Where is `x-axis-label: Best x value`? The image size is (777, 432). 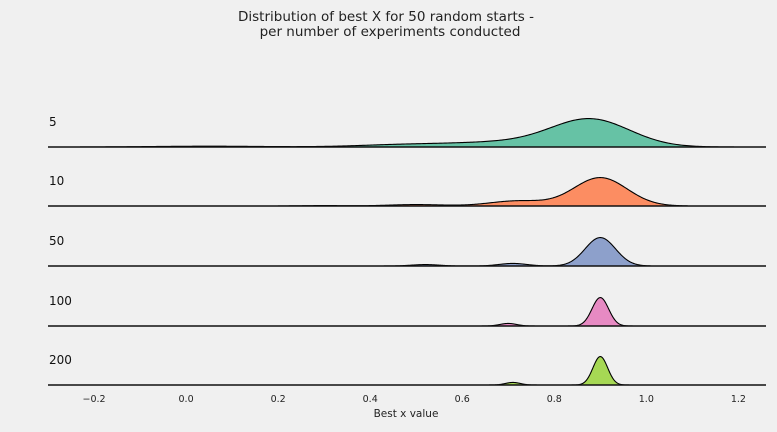
x-axis-label: Best x value is located at coordinates (406, 414).